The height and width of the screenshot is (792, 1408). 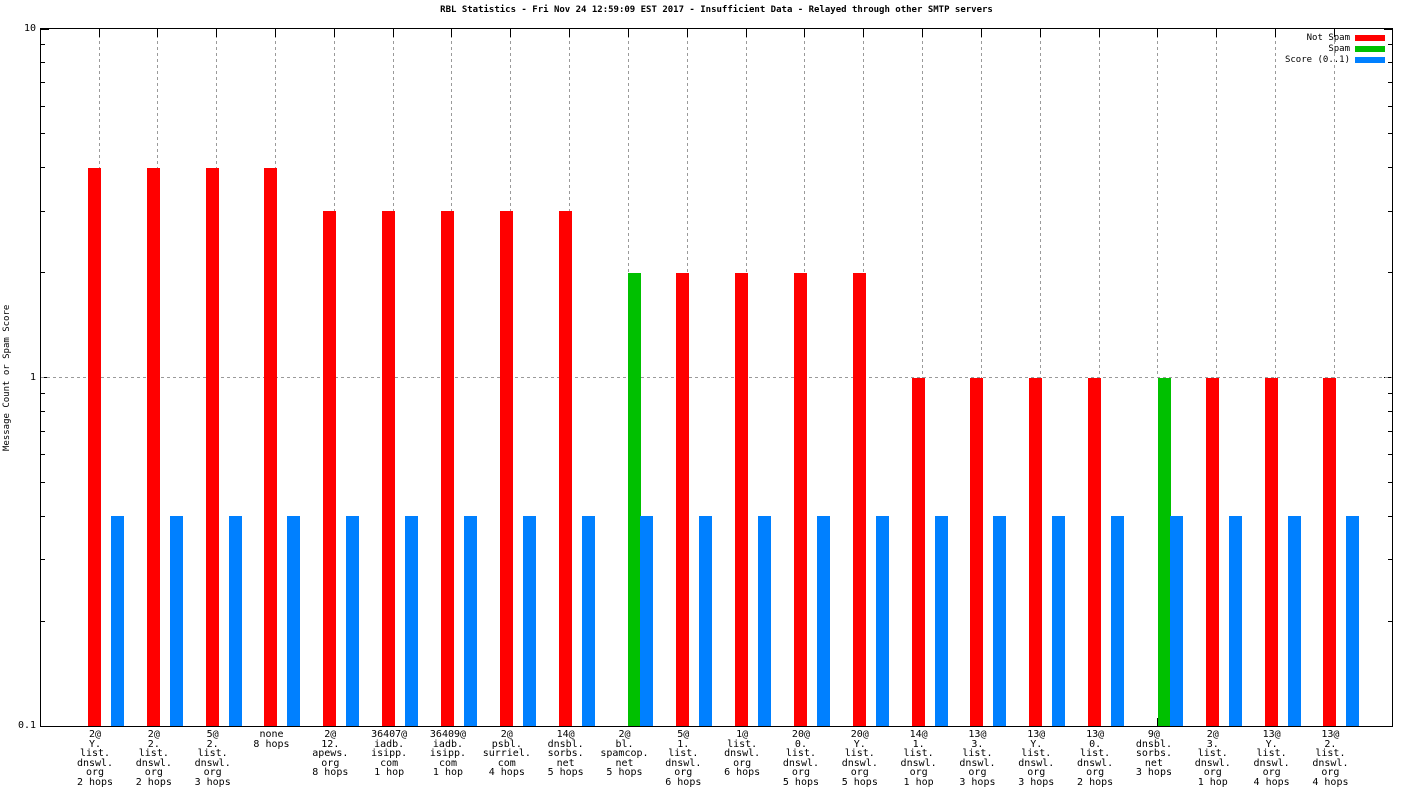 I want to click on x-tick-label: 20@ Y. list. dnswl. org 5 hops, so click(x=859, y=758).